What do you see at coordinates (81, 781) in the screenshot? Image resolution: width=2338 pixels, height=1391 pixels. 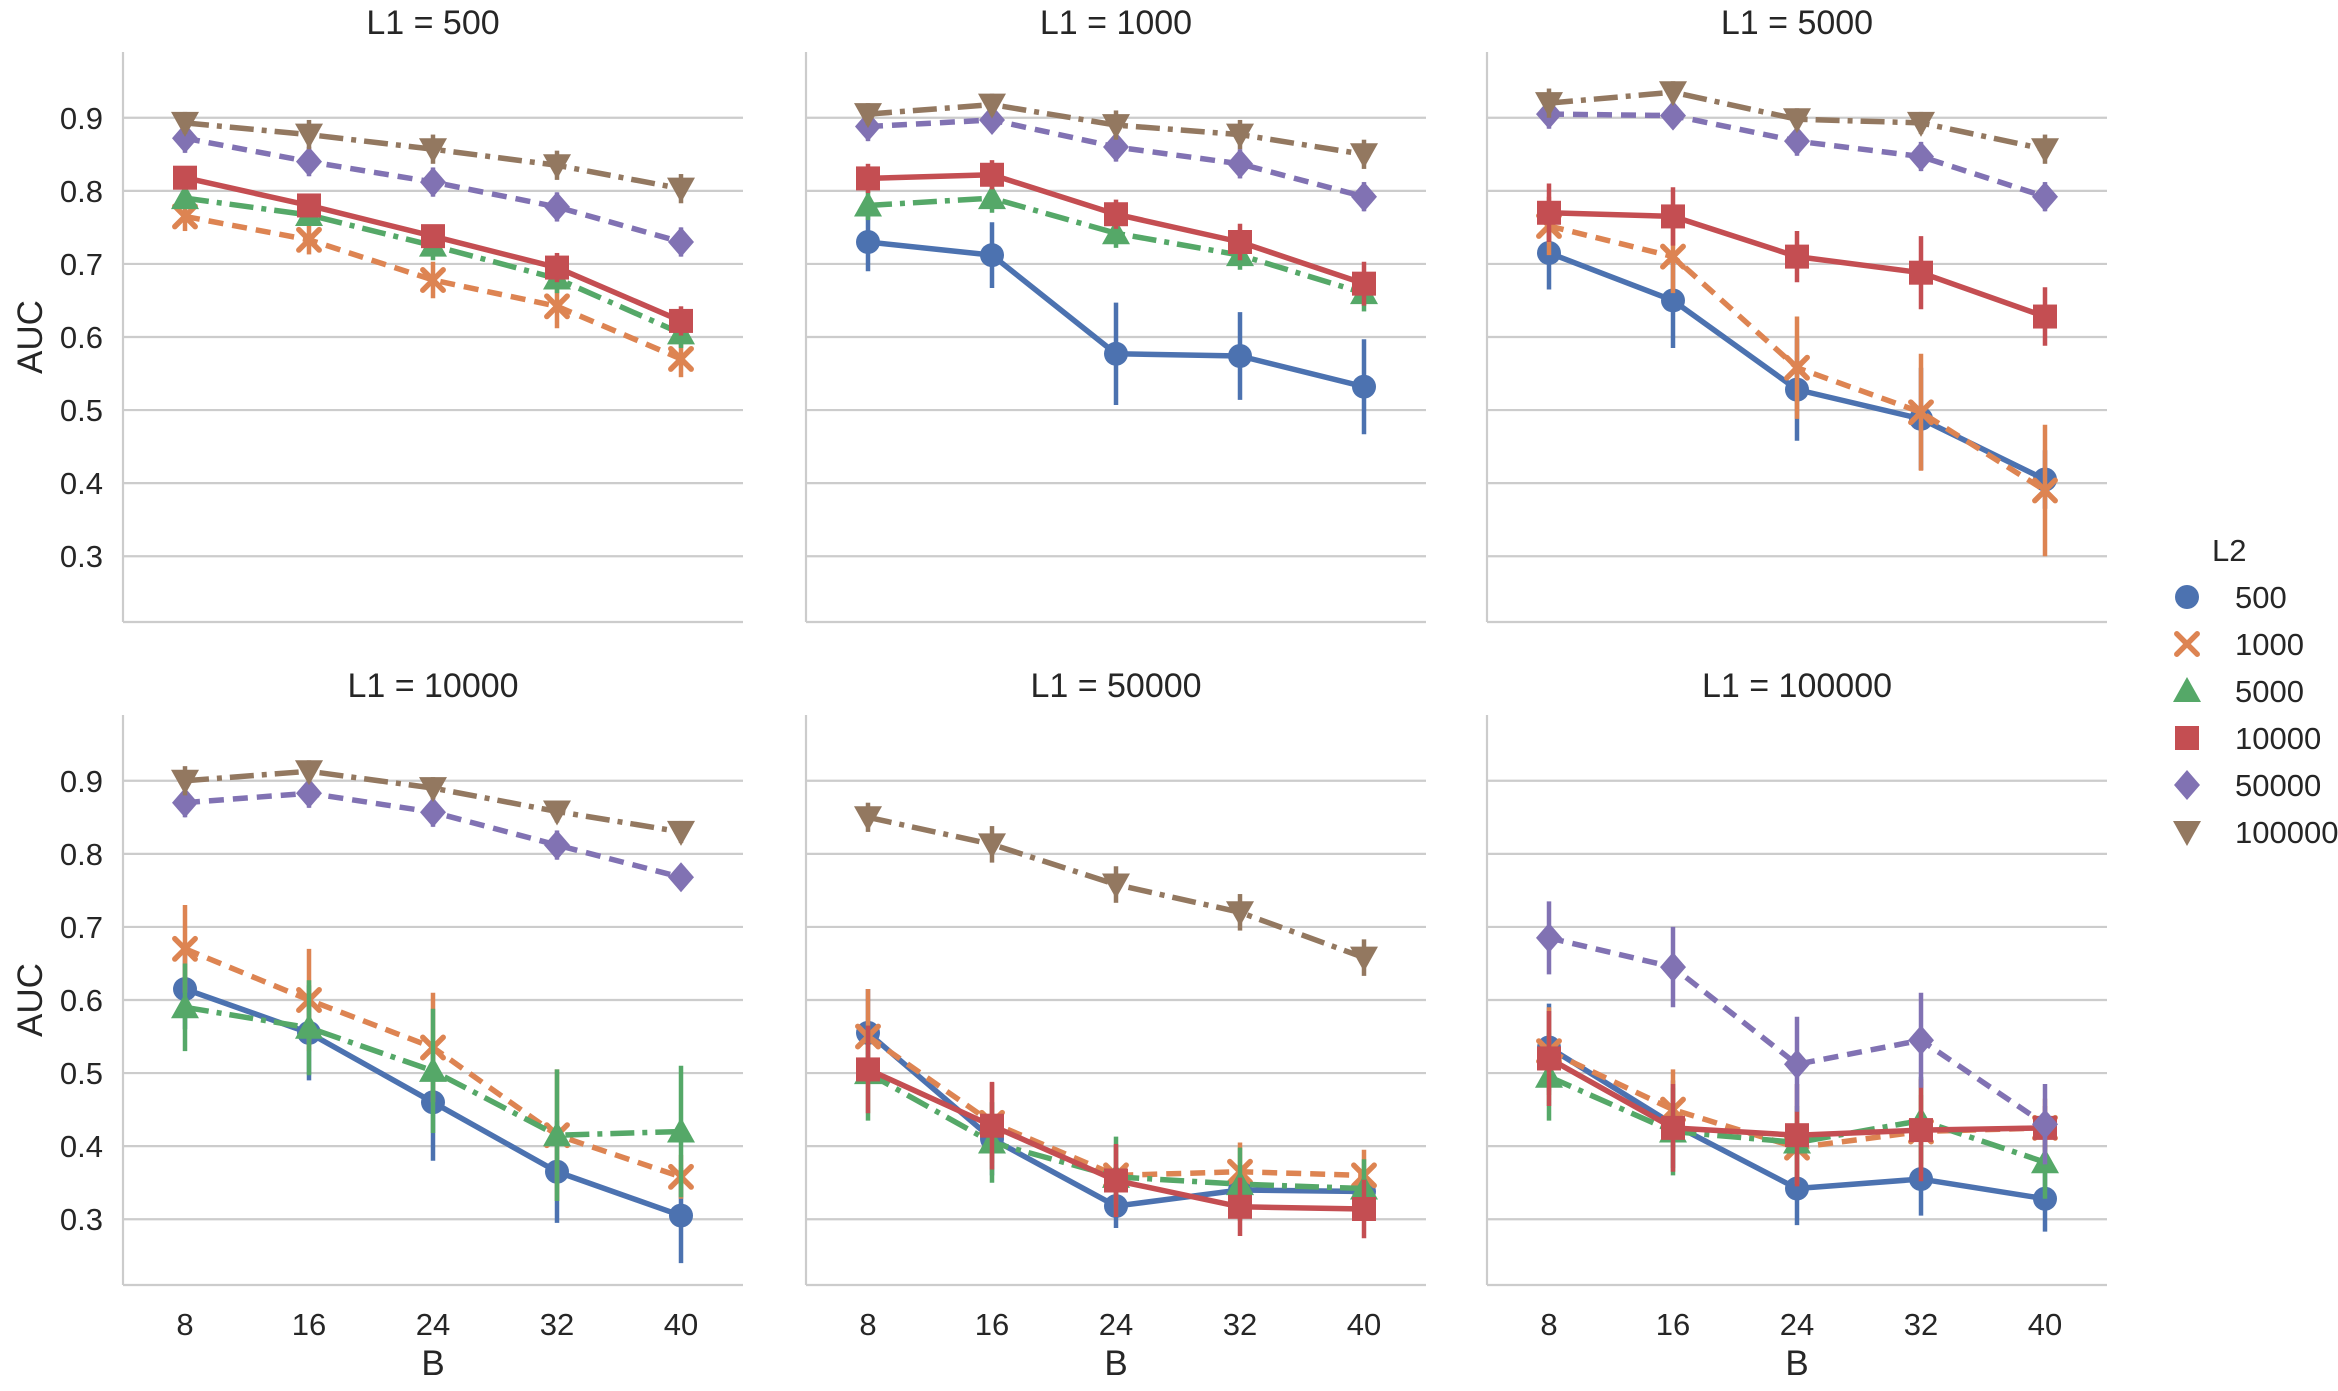 I see `y-tick-label: 0.9` at bounding box center [81, 781].